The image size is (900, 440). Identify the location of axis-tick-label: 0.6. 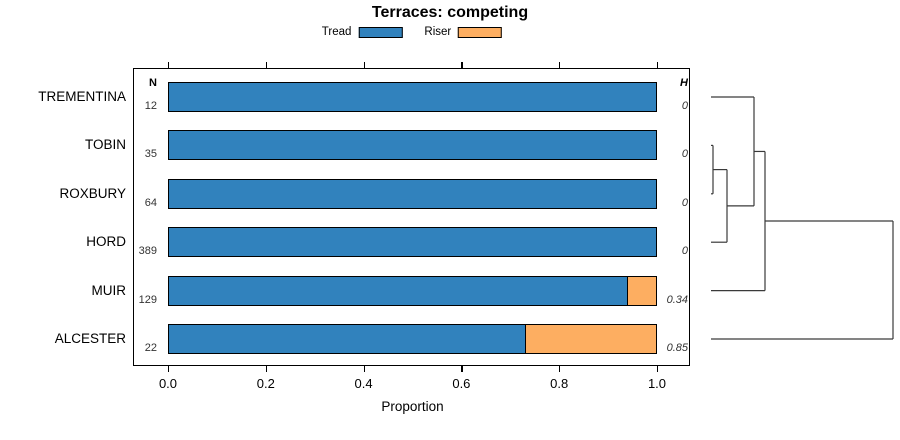
(461, 383).